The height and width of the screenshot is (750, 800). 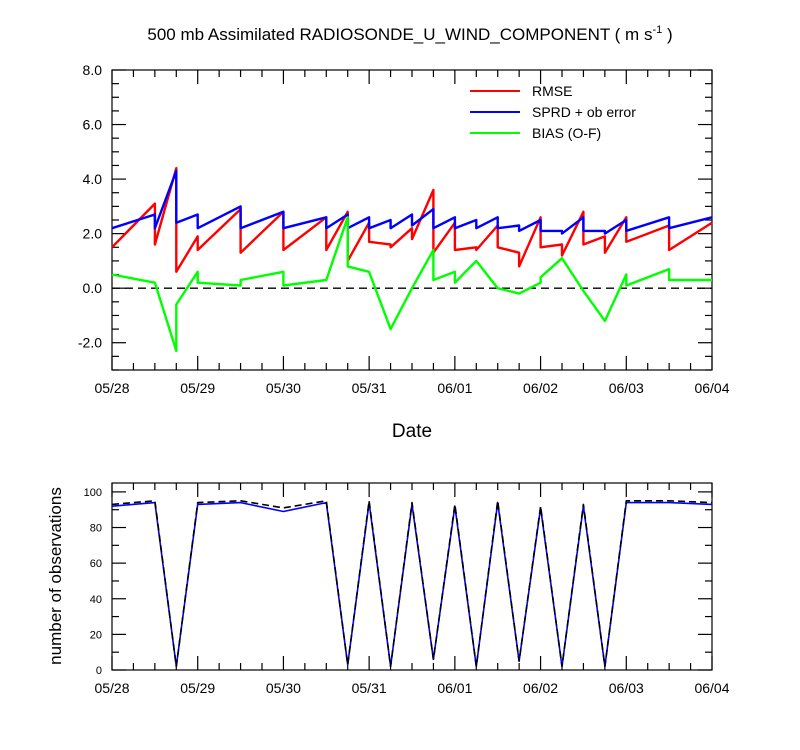 What do you see at coordinates (411, 284) in the screenshot?
I see `series-line-bias-o-f` at bounding box center [411, 284].